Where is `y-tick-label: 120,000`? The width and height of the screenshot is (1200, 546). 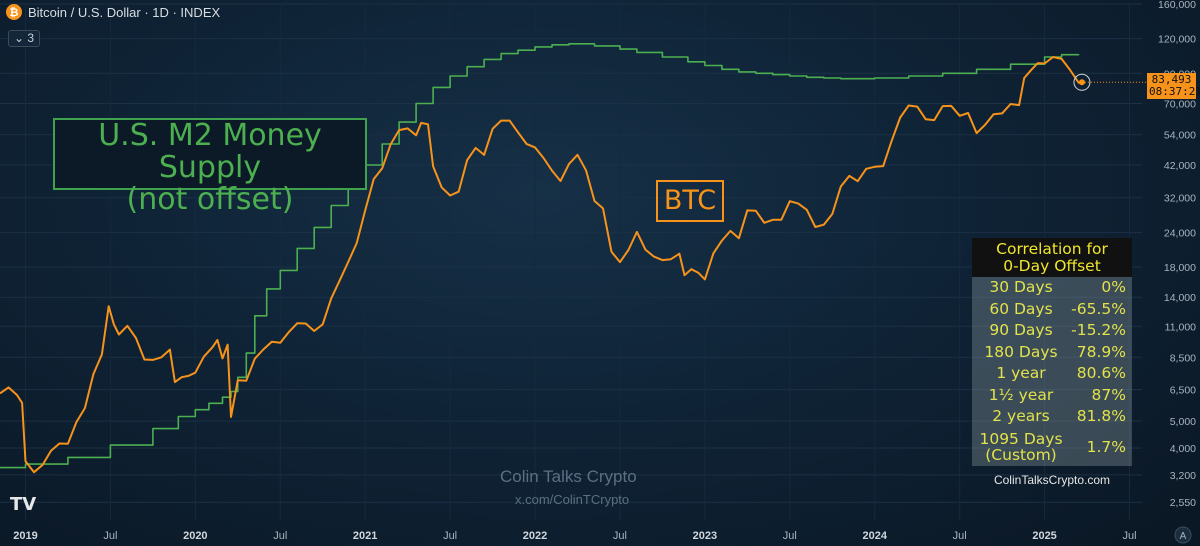
y-tick-label: 120,000 is located at coordinates (1177, 40).